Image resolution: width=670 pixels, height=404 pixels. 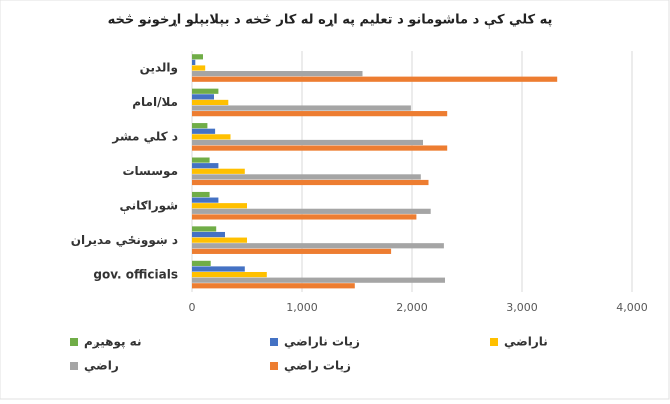 I want to click on y-tick-label: gov. officials, so click(x=135, y=274).